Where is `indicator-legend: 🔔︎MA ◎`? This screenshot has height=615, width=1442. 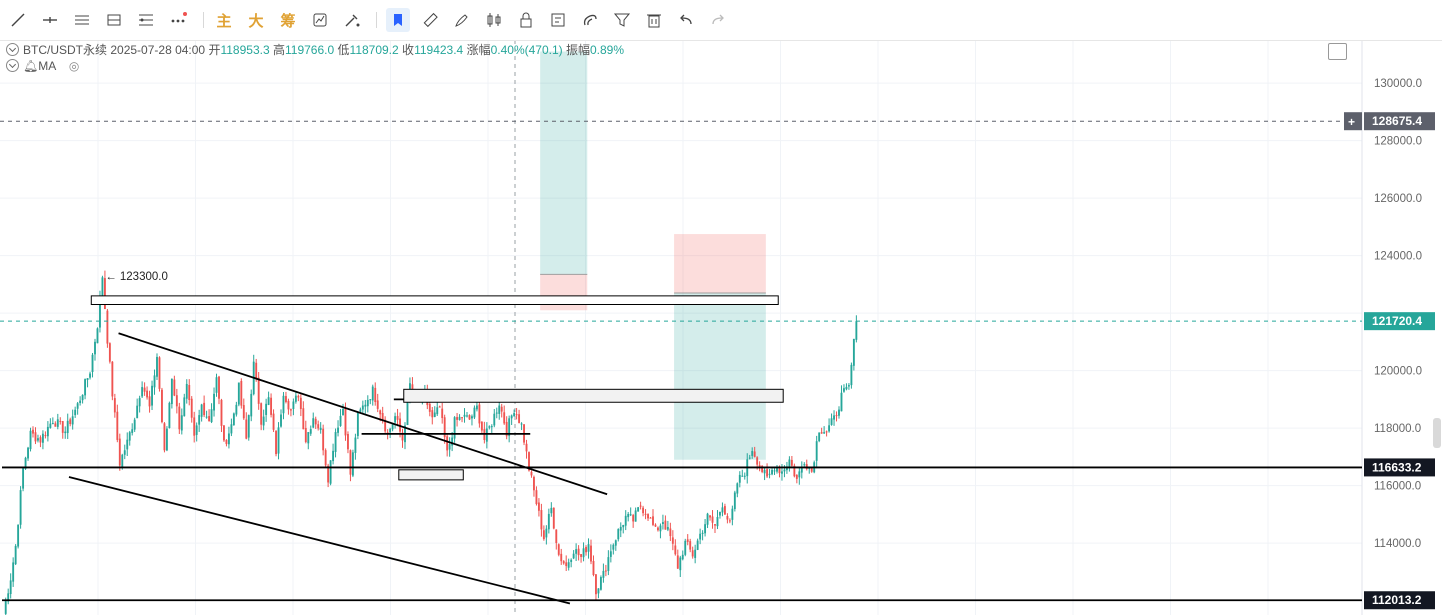
indicator-legend: 🔔︎MA ◎ is located at coordinates (42, 66).